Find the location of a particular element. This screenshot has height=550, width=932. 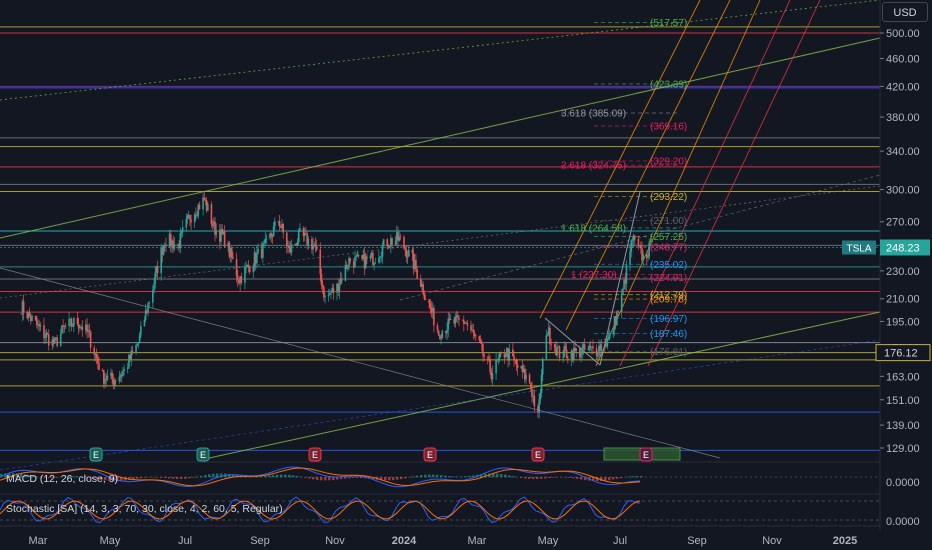

earnings-letter: E is located at coordinates (96, 455).